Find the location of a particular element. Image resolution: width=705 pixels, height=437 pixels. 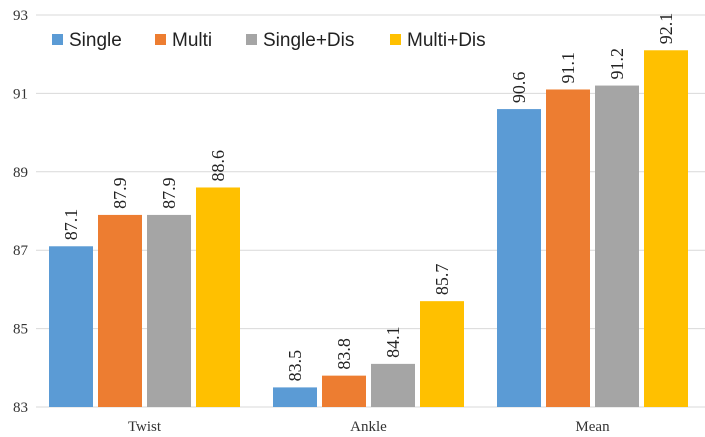

data-label: 92.1 is located at coordinates (666, 29).